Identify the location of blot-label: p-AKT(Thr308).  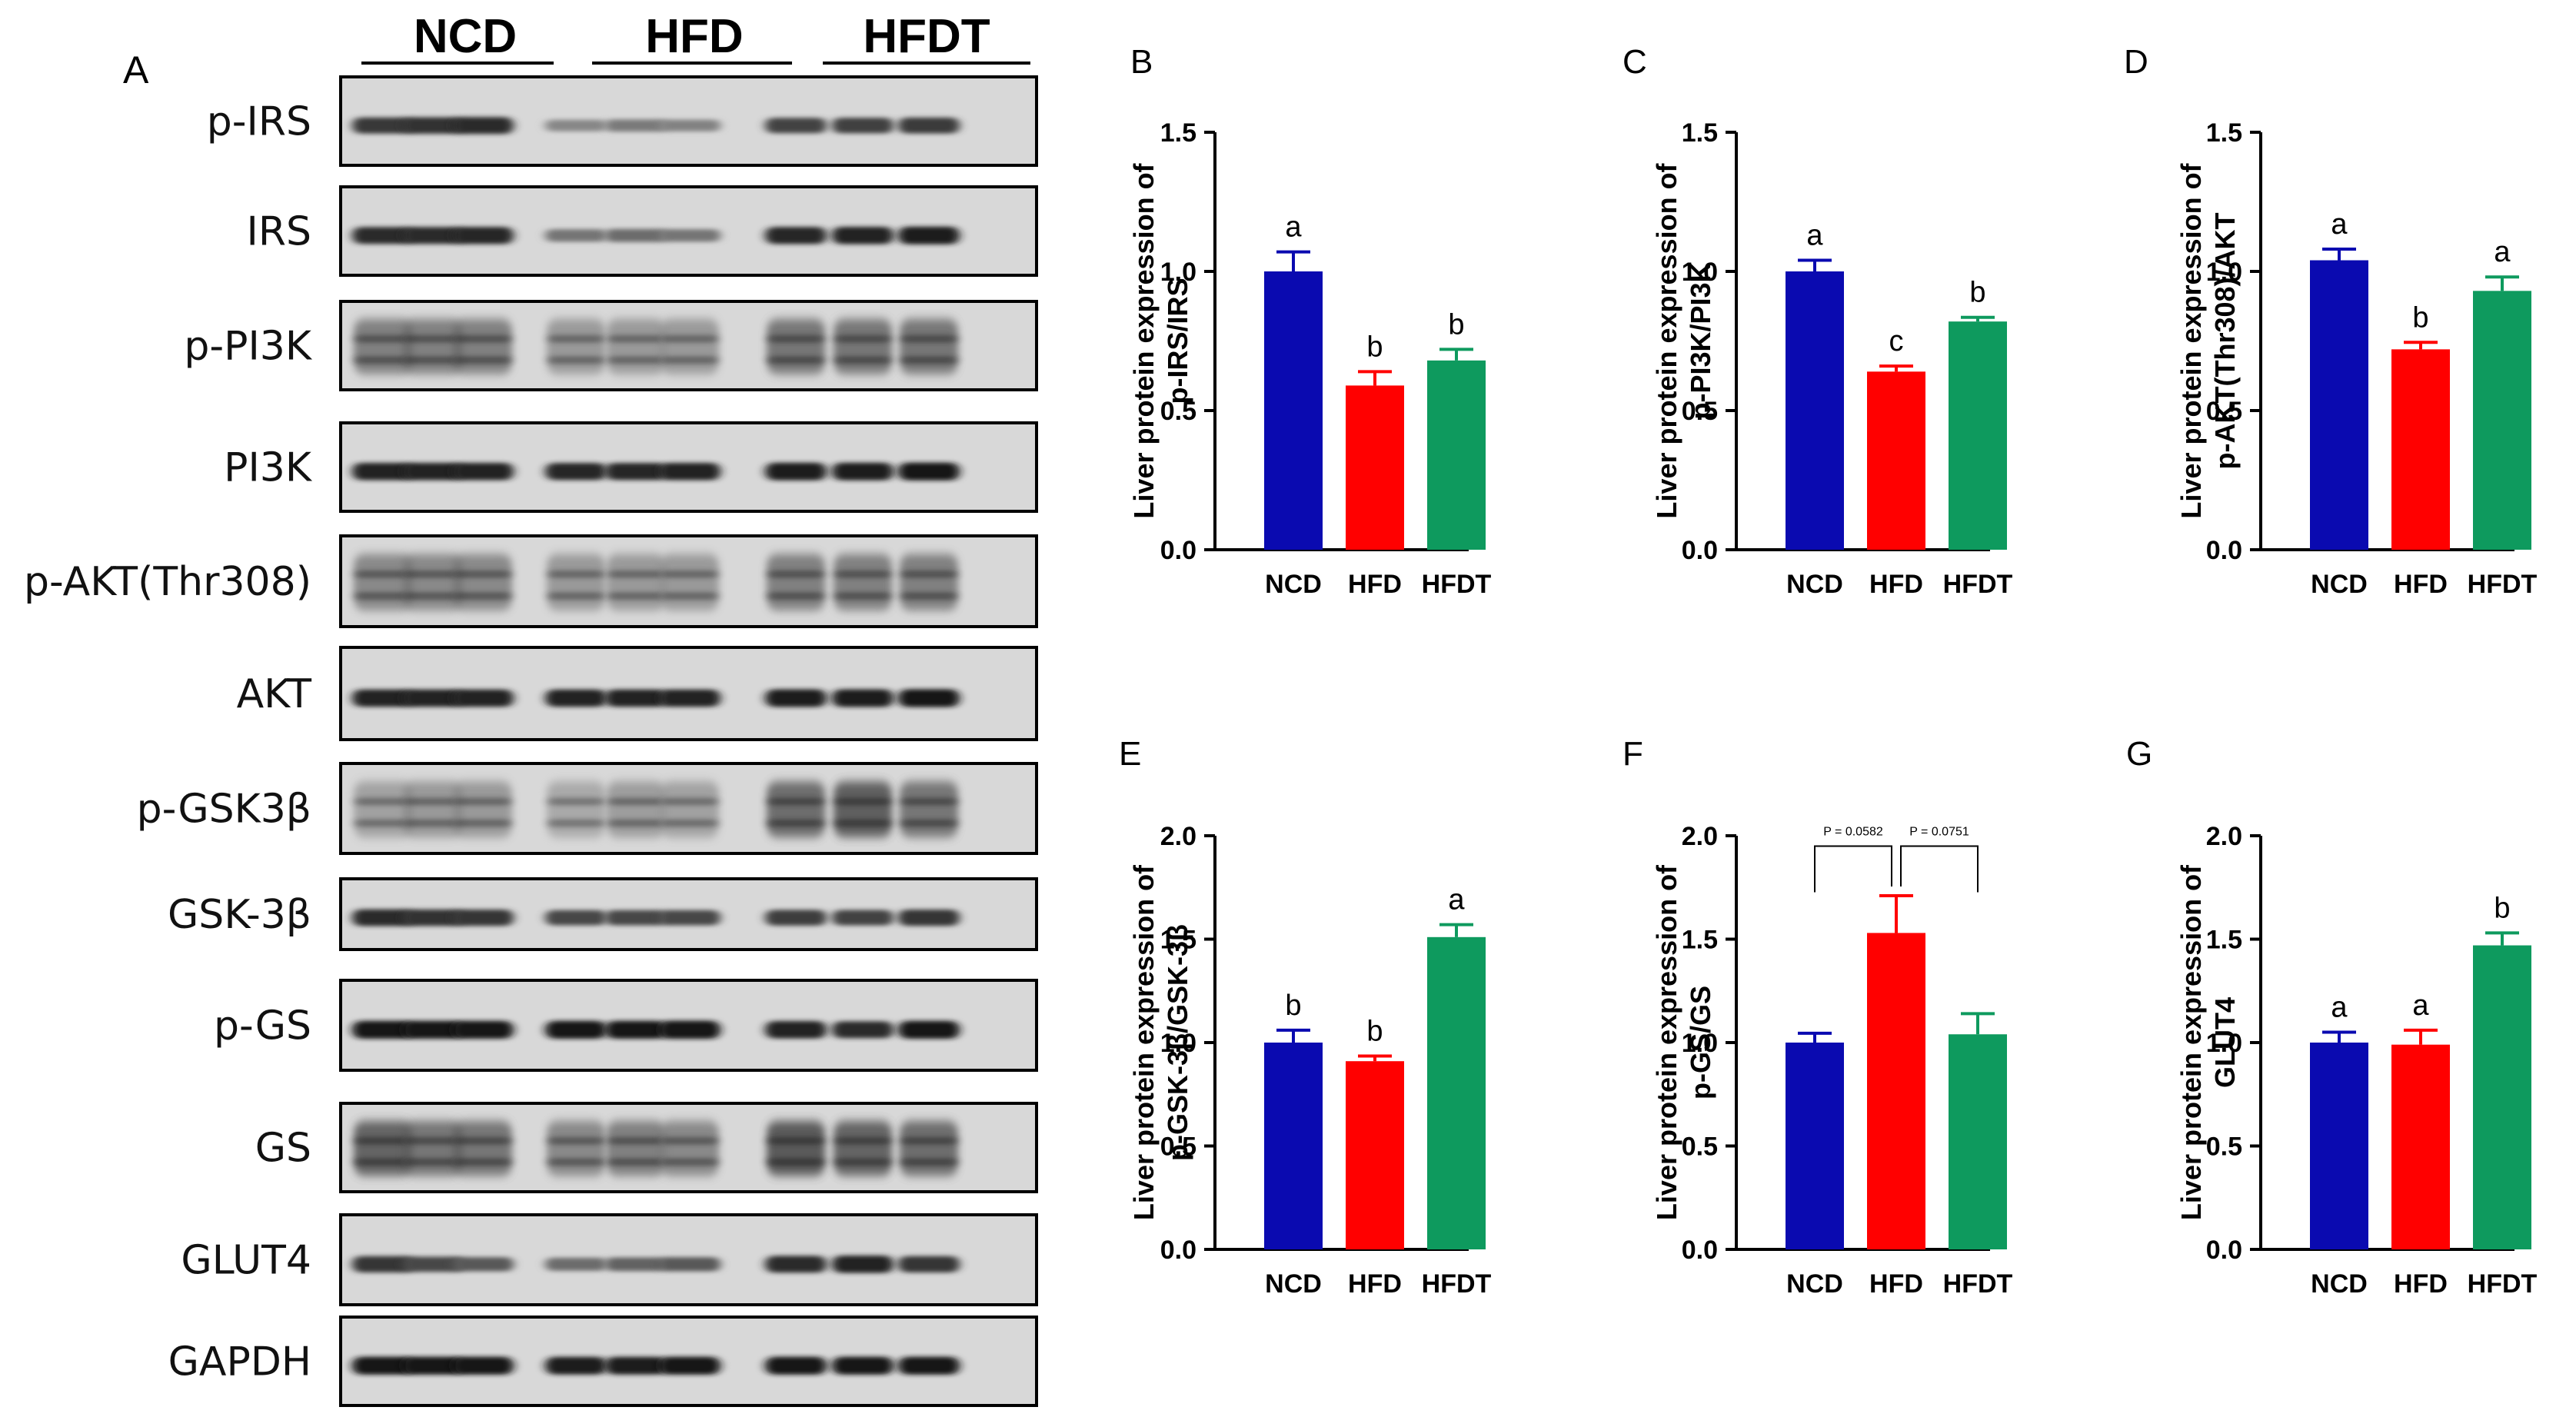
(167, 582).